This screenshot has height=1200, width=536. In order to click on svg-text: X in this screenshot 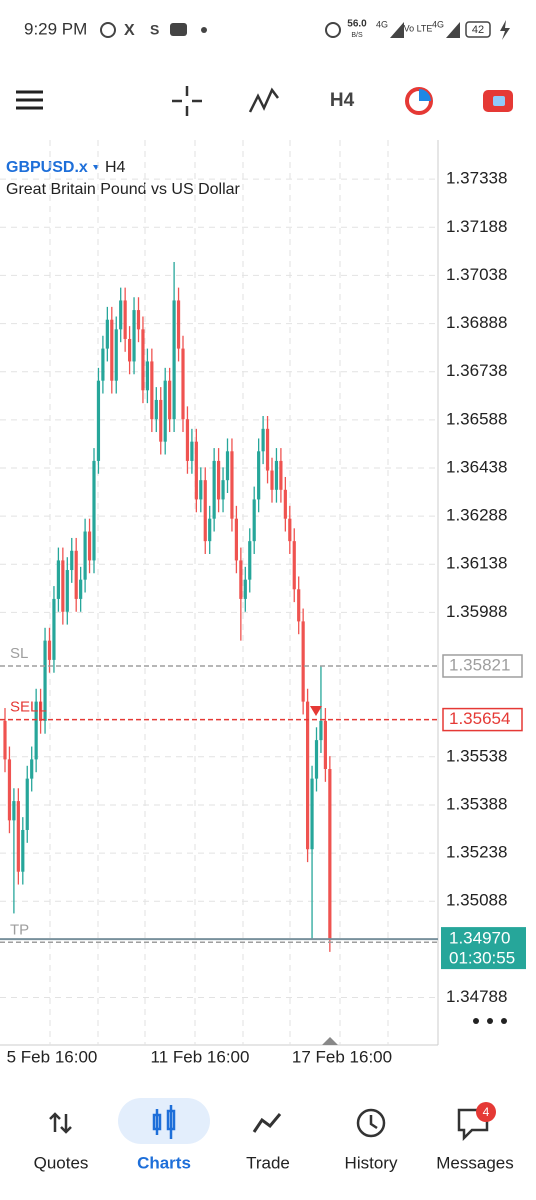, I will do `click(129, 30)`.